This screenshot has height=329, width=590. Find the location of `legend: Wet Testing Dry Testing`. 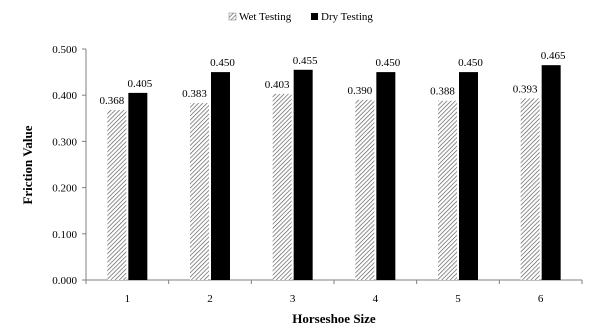

legend: Wet Testing Dry Testing is located at coordinates (300, 17).